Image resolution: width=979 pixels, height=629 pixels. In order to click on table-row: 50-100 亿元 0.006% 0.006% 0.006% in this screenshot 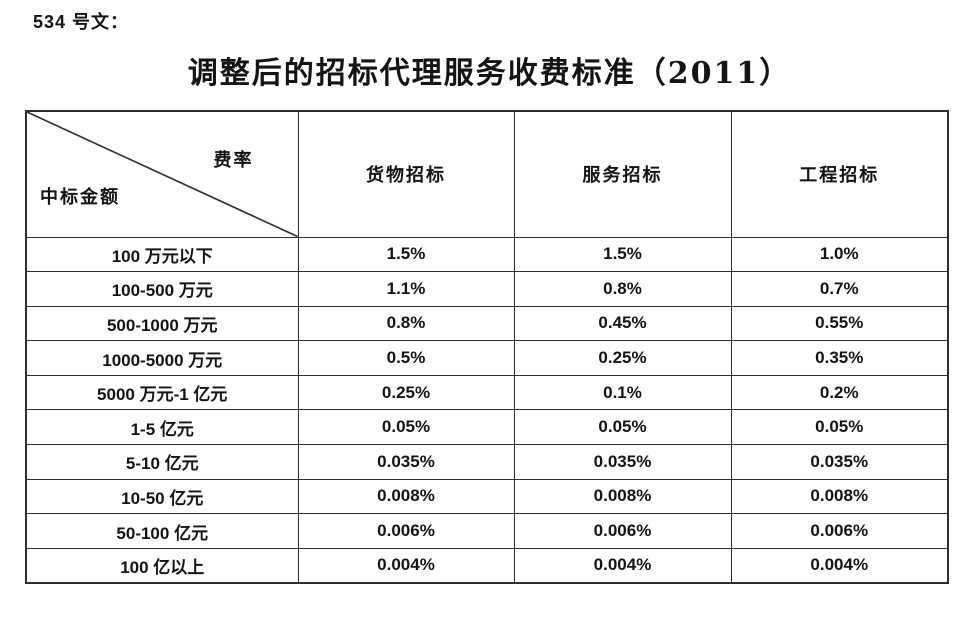, I will do `click(487, 531)`.